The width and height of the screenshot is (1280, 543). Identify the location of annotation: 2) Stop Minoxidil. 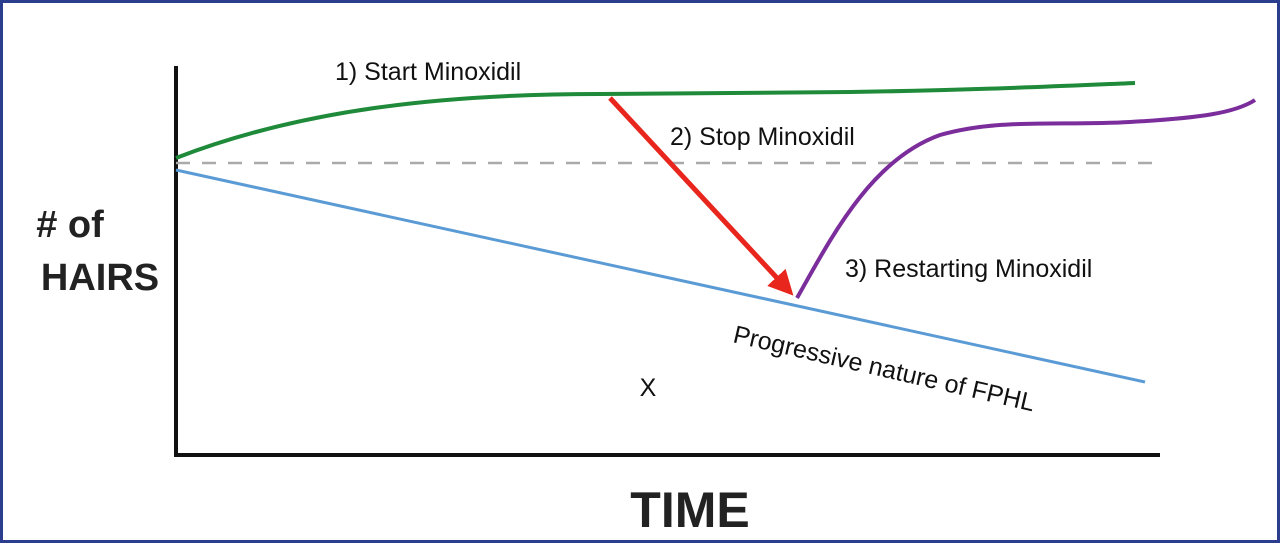
(762, 137).